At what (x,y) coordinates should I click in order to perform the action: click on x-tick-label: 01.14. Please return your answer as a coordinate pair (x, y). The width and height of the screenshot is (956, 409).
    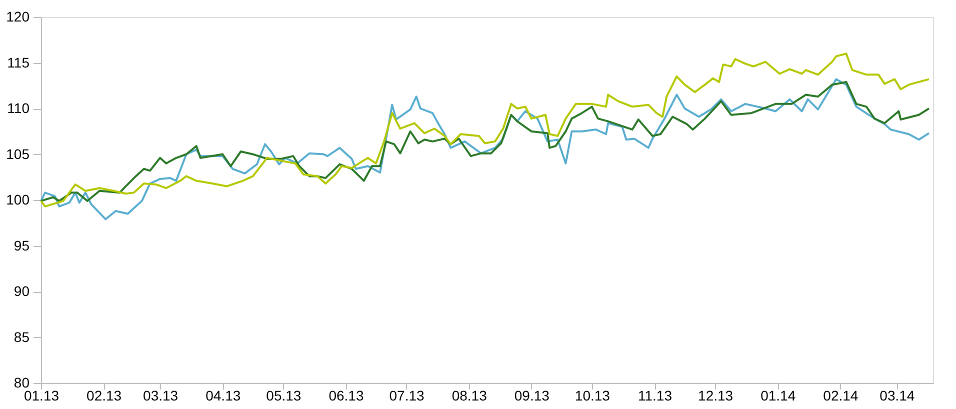
    Looking at the image, I should click on (778, 396).